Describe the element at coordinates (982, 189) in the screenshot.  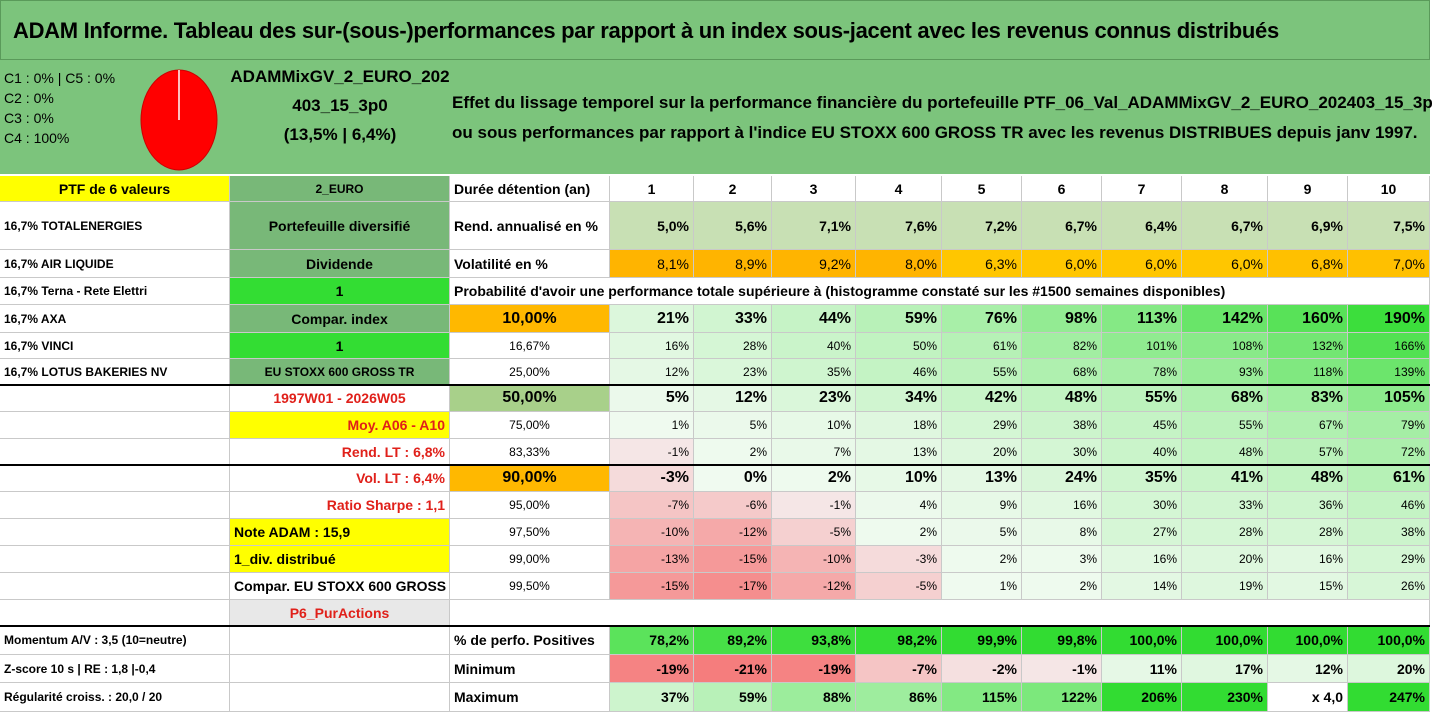
I see `year-header: 5` at that location.